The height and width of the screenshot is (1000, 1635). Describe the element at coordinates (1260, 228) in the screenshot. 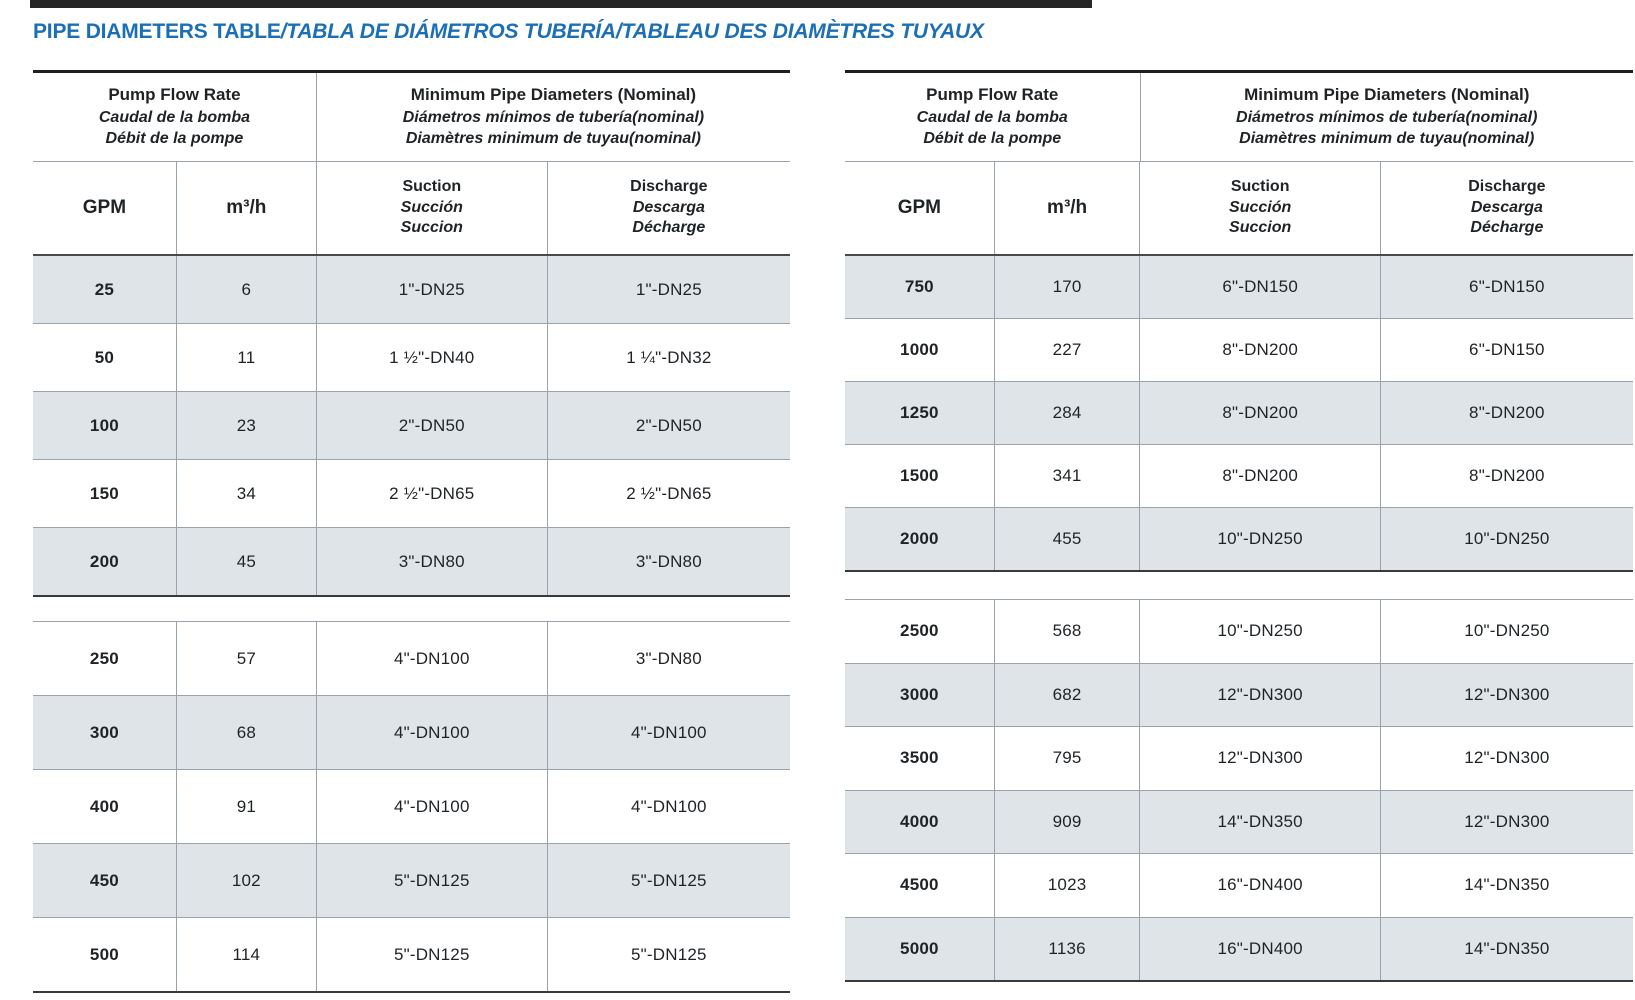

I see `column-label-fr: Succion` at that location.